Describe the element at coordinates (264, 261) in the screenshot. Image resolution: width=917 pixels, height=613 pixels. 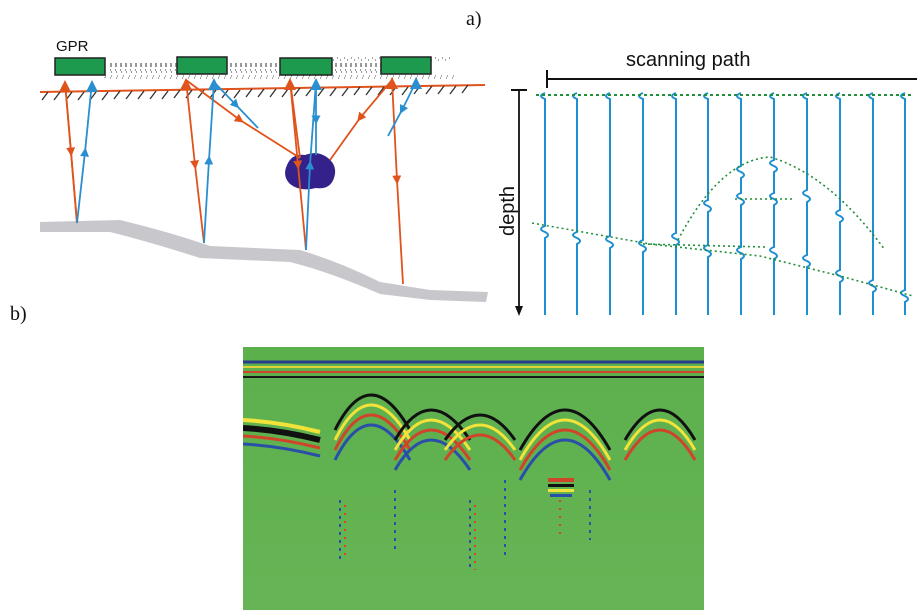
I see `subsurface-layer` at that location.